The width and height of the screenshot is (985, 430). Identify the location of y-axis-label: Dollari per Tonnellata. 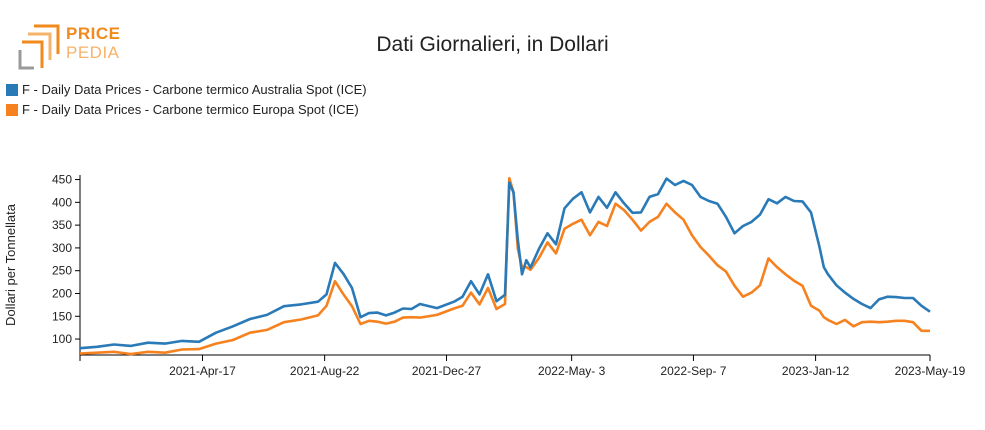
(10, 264).